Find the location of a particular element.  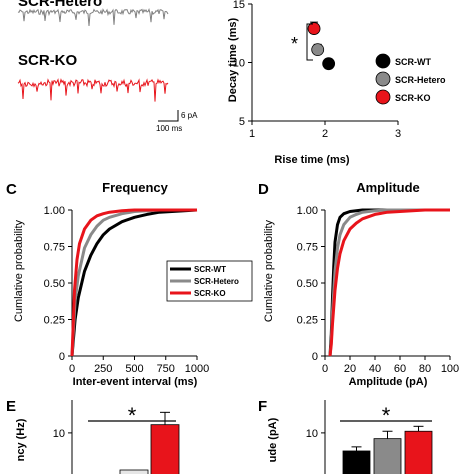

amplitude-x-tick-label: 80 is located at coordinates (425, 369).